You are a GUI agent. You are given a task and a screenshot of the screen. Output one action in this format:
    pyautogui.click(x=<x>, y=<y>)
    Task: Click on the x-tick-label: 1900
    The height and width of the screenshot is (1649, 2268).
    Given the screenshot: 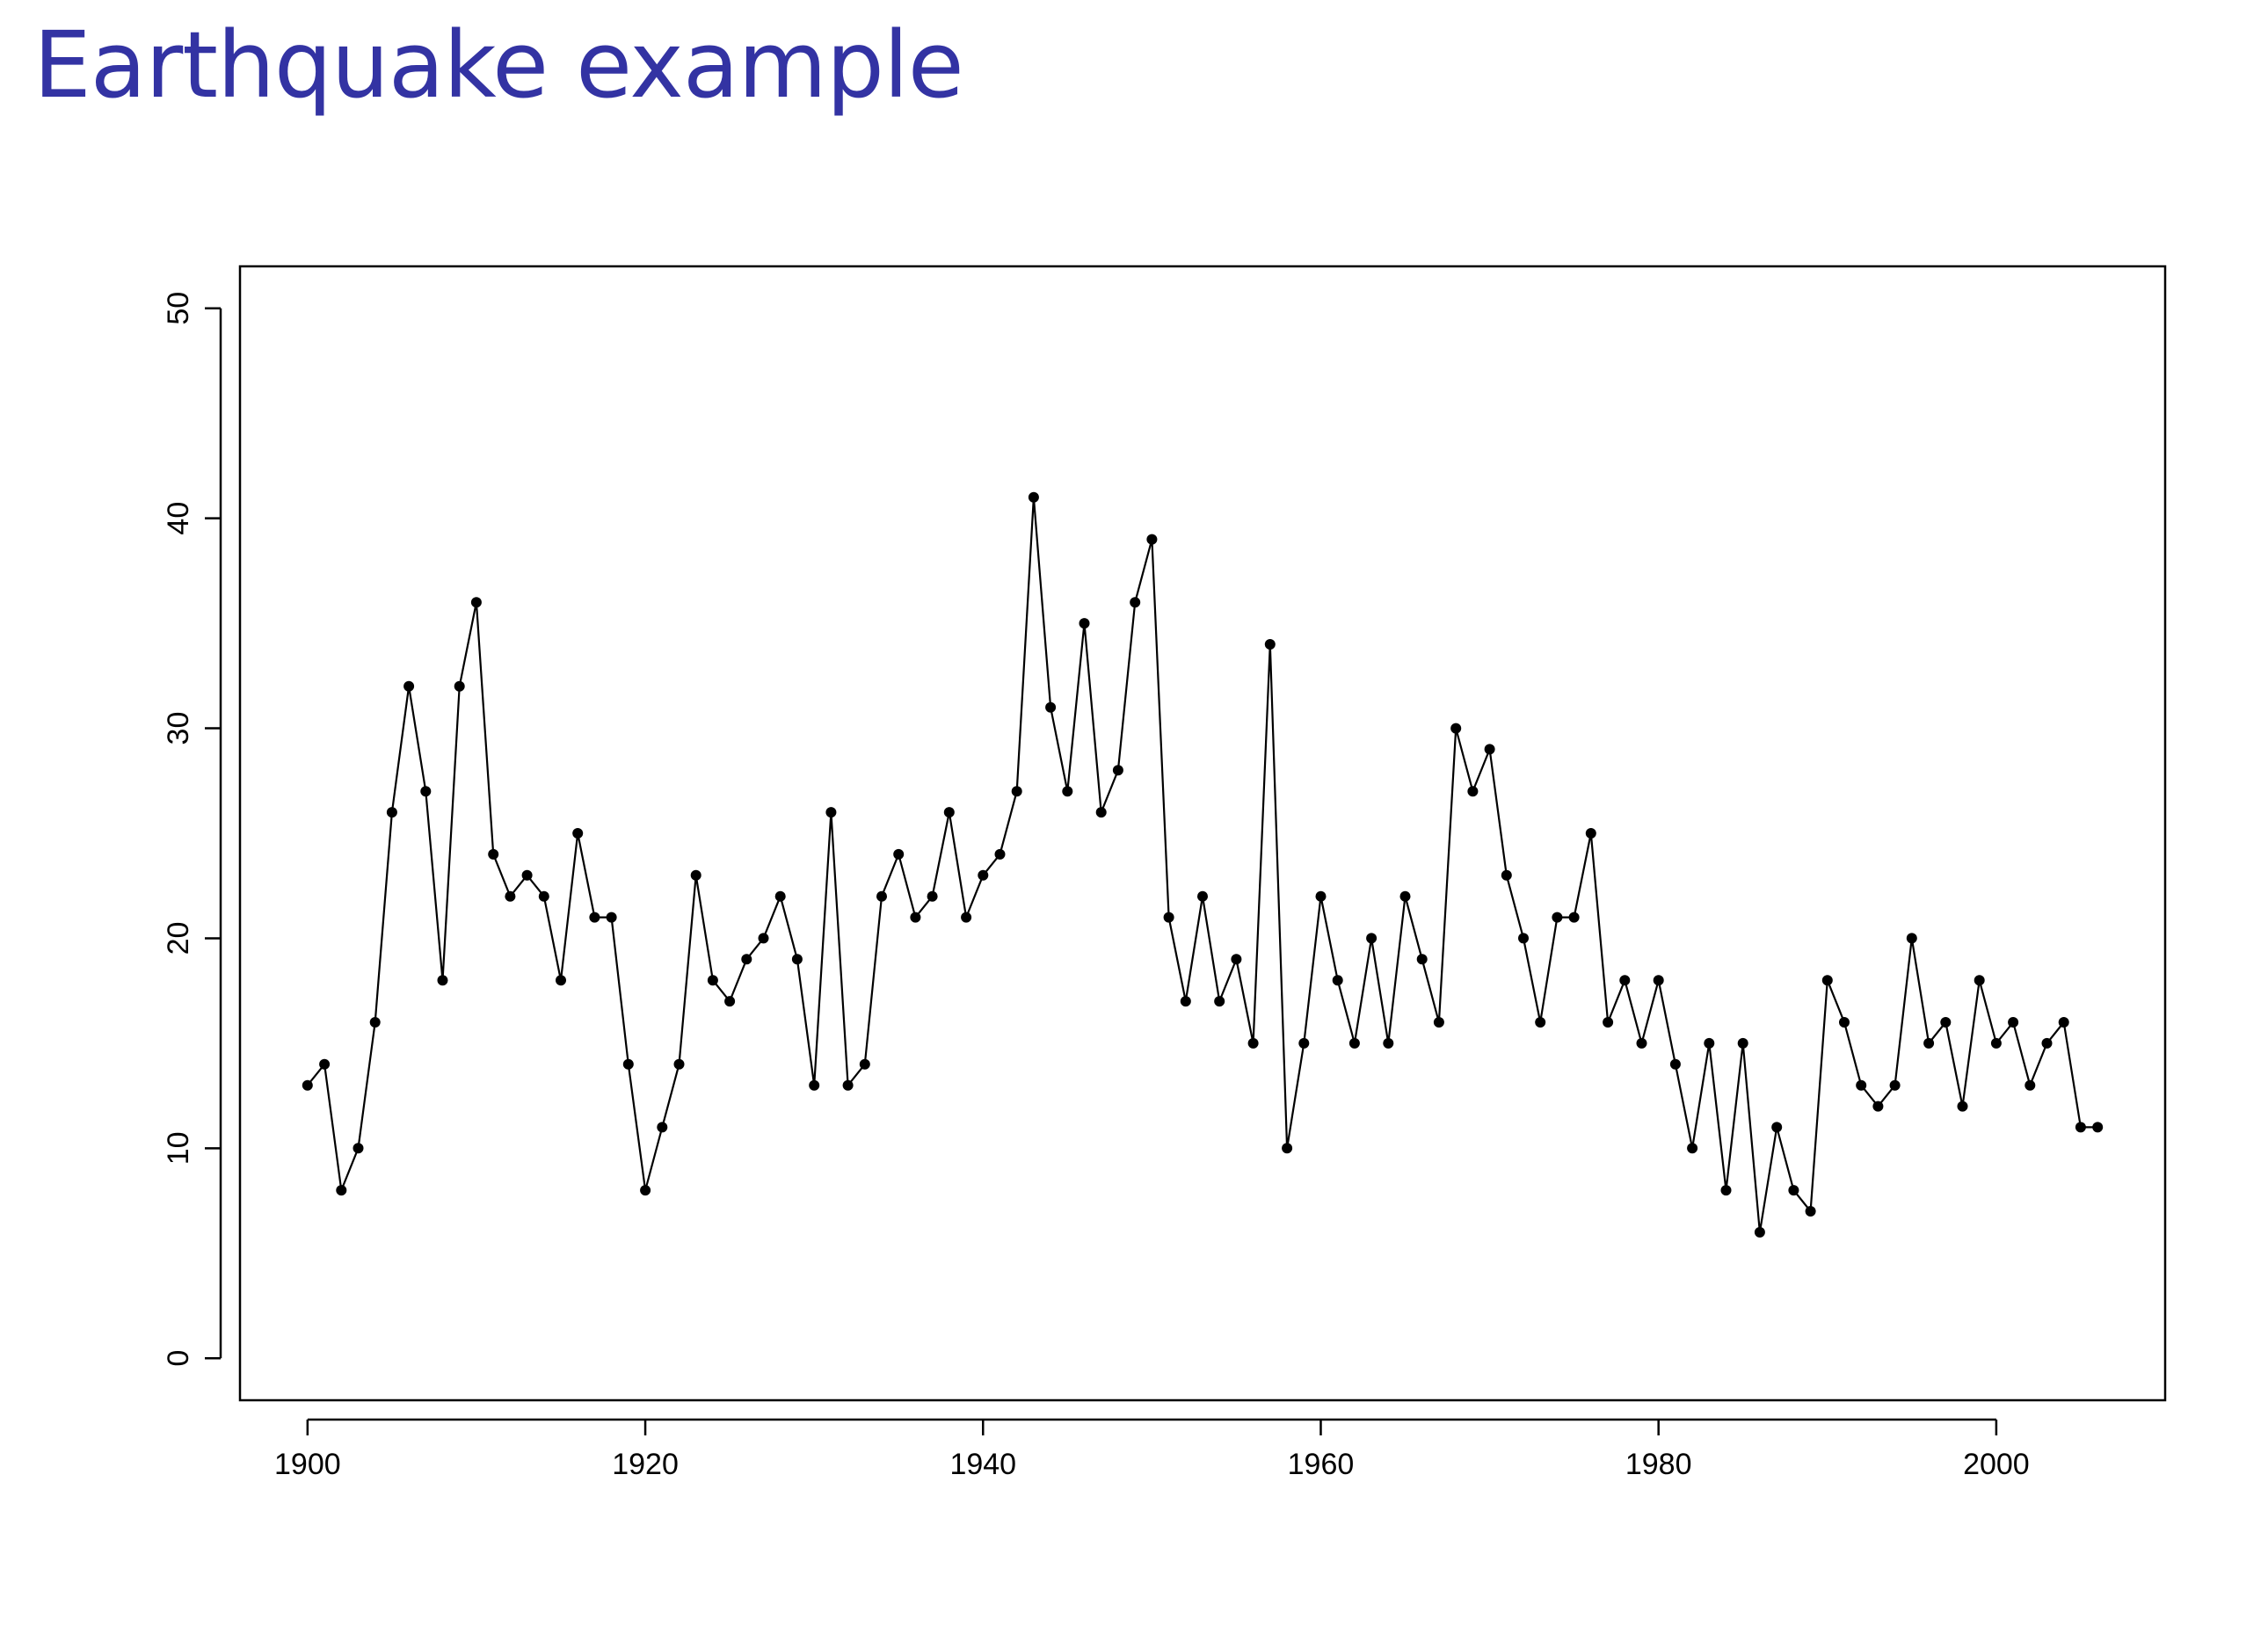 What is the action you would take?
    pyautogui.click(x=308, y=1464)
    